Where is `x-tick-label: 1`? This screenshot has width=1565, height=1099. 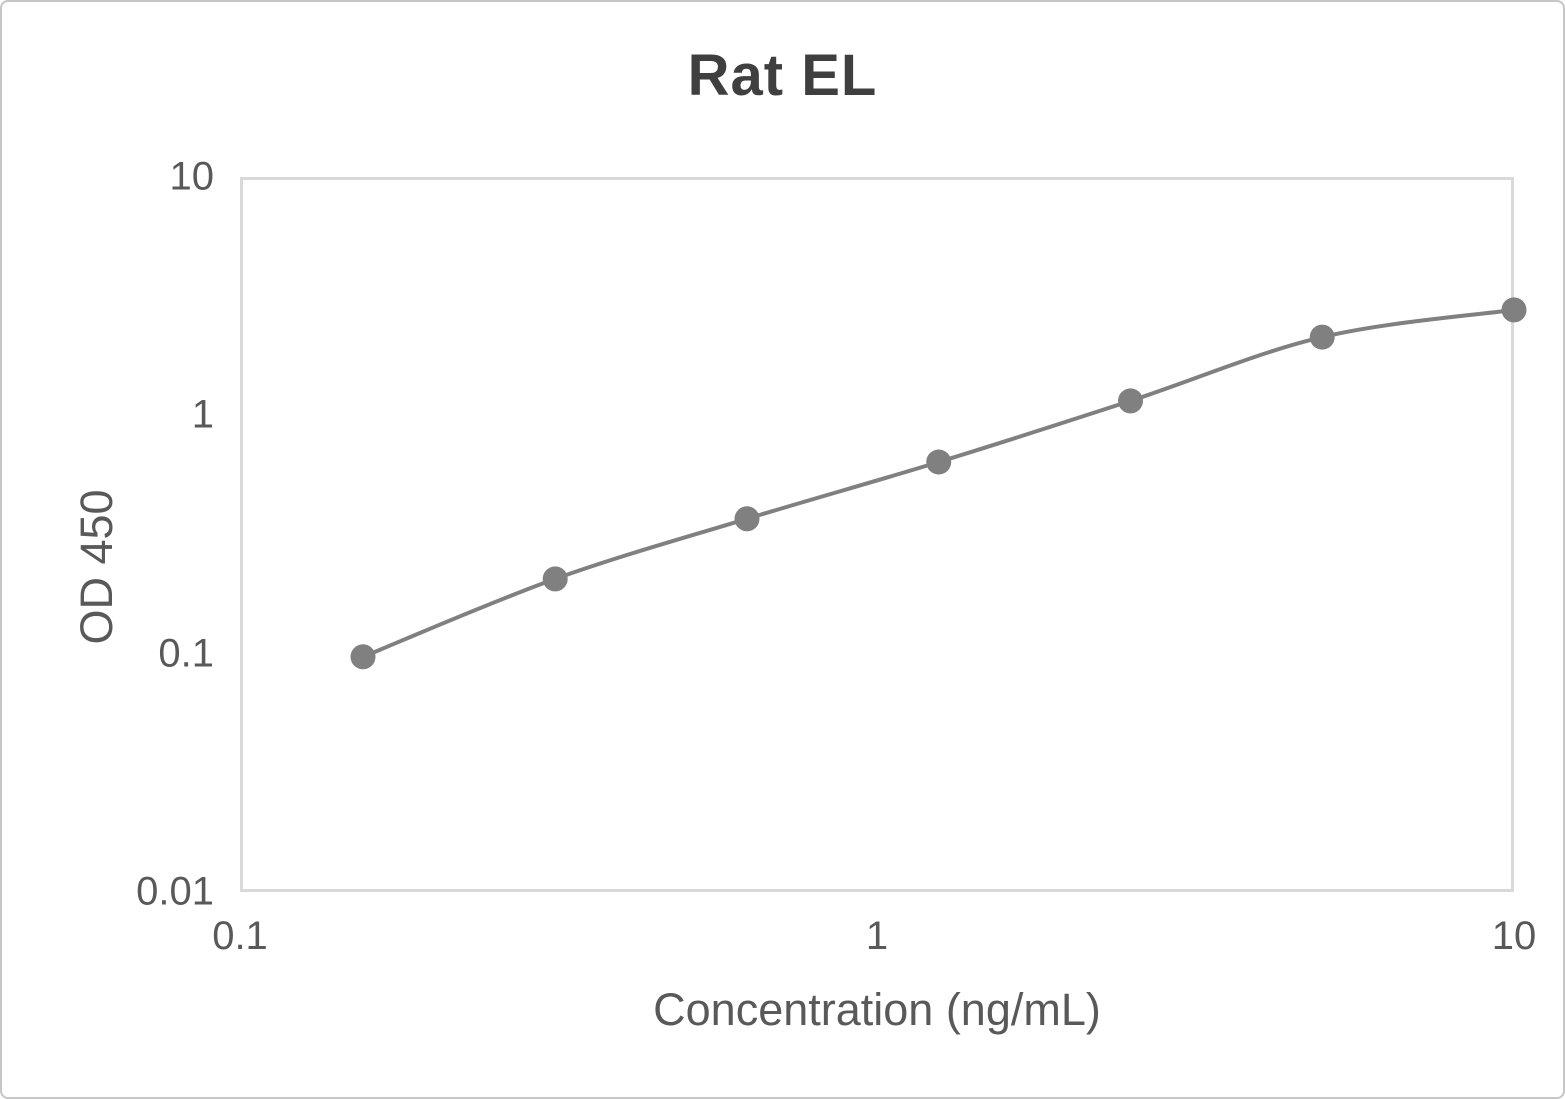
x-tick-label: 1 is located at coordinates (877, 936).